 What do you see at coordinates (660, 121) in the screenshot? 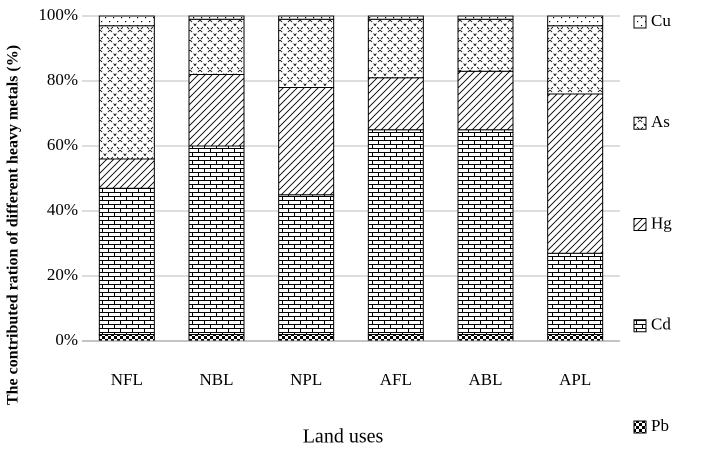
I see `legend-label: As` at bounding box center [660, 121].